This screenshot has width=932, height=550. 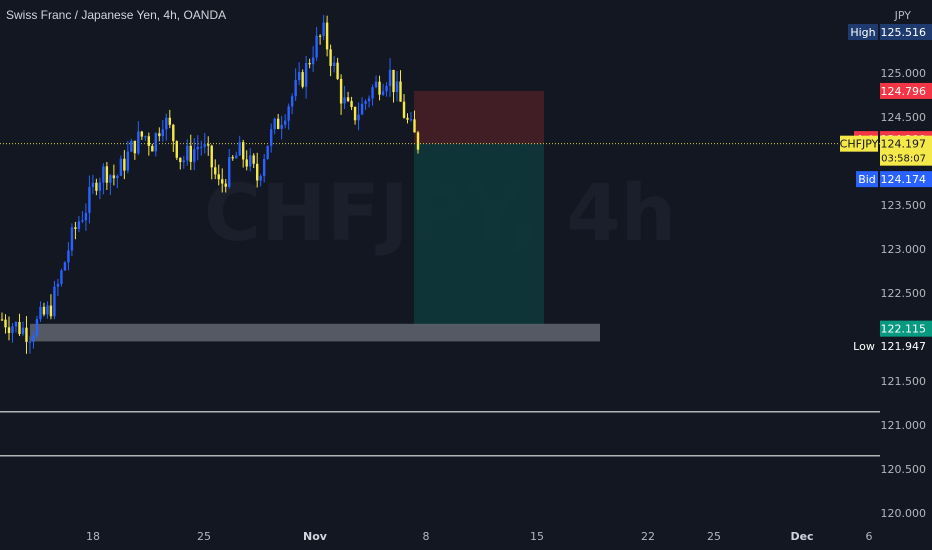 What do you see at coordinates (869, 536) in the screenshot?
I see `time-tick-label: 6` at bounding box center [869, 536].